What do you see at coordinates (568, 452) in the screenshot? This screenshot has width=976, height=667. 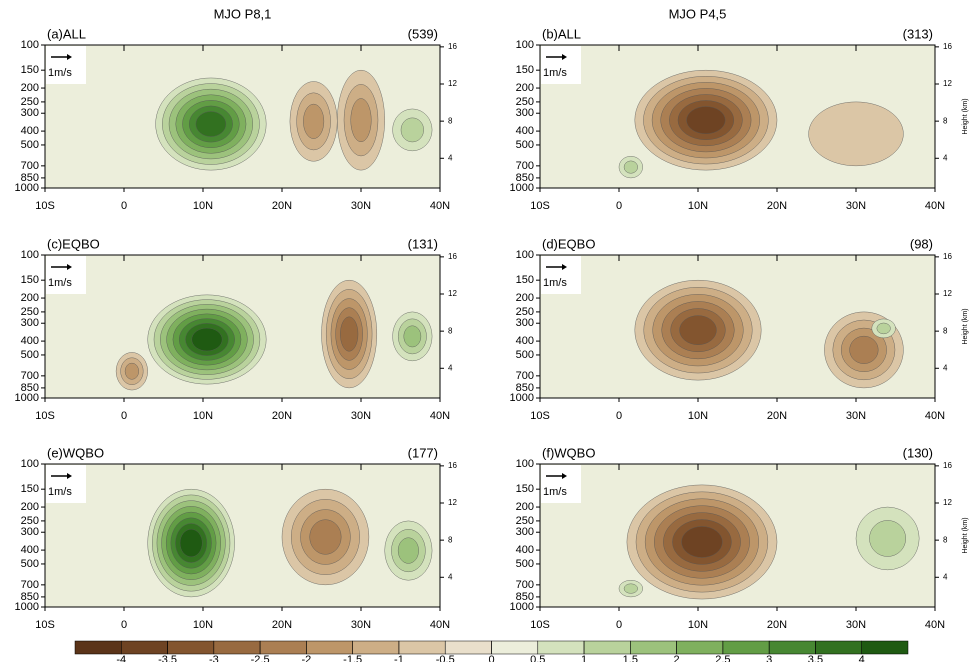 I see `panel-title: (f)WQBO` at bounding box center [568, 452].